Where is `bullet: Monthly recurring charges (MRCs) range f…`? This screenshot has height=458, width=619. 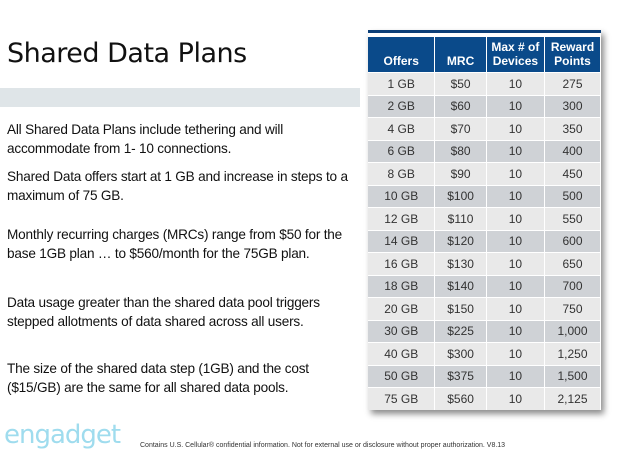 bullet: Monthly recurring charges (MRCs) range f… is located at coordinates (175, 244).